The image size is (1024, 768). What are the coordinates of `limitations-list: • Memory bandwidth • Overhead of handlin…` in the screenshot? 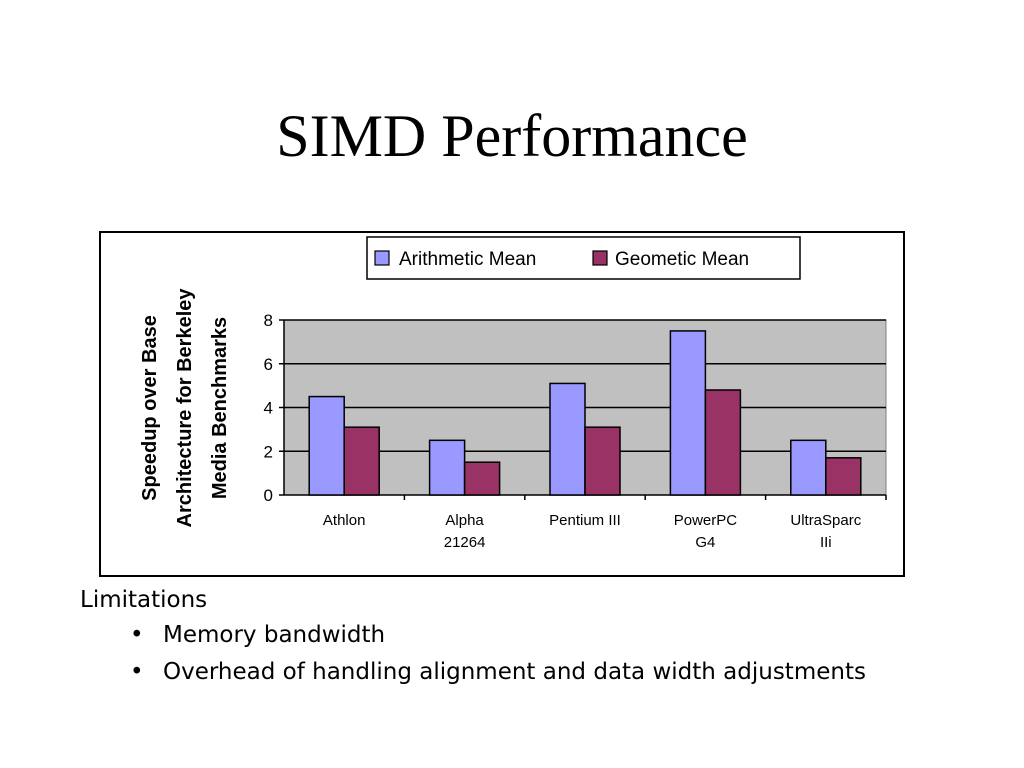 It's located at (473, 654).